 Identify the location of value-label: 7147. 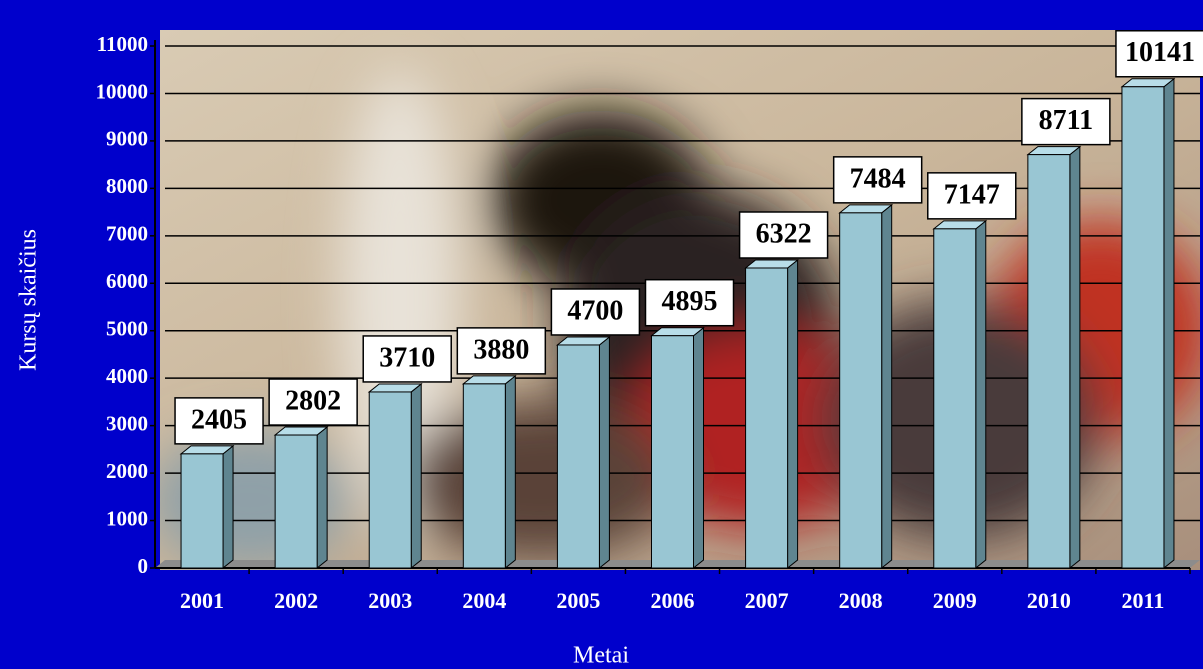
(972, 194).